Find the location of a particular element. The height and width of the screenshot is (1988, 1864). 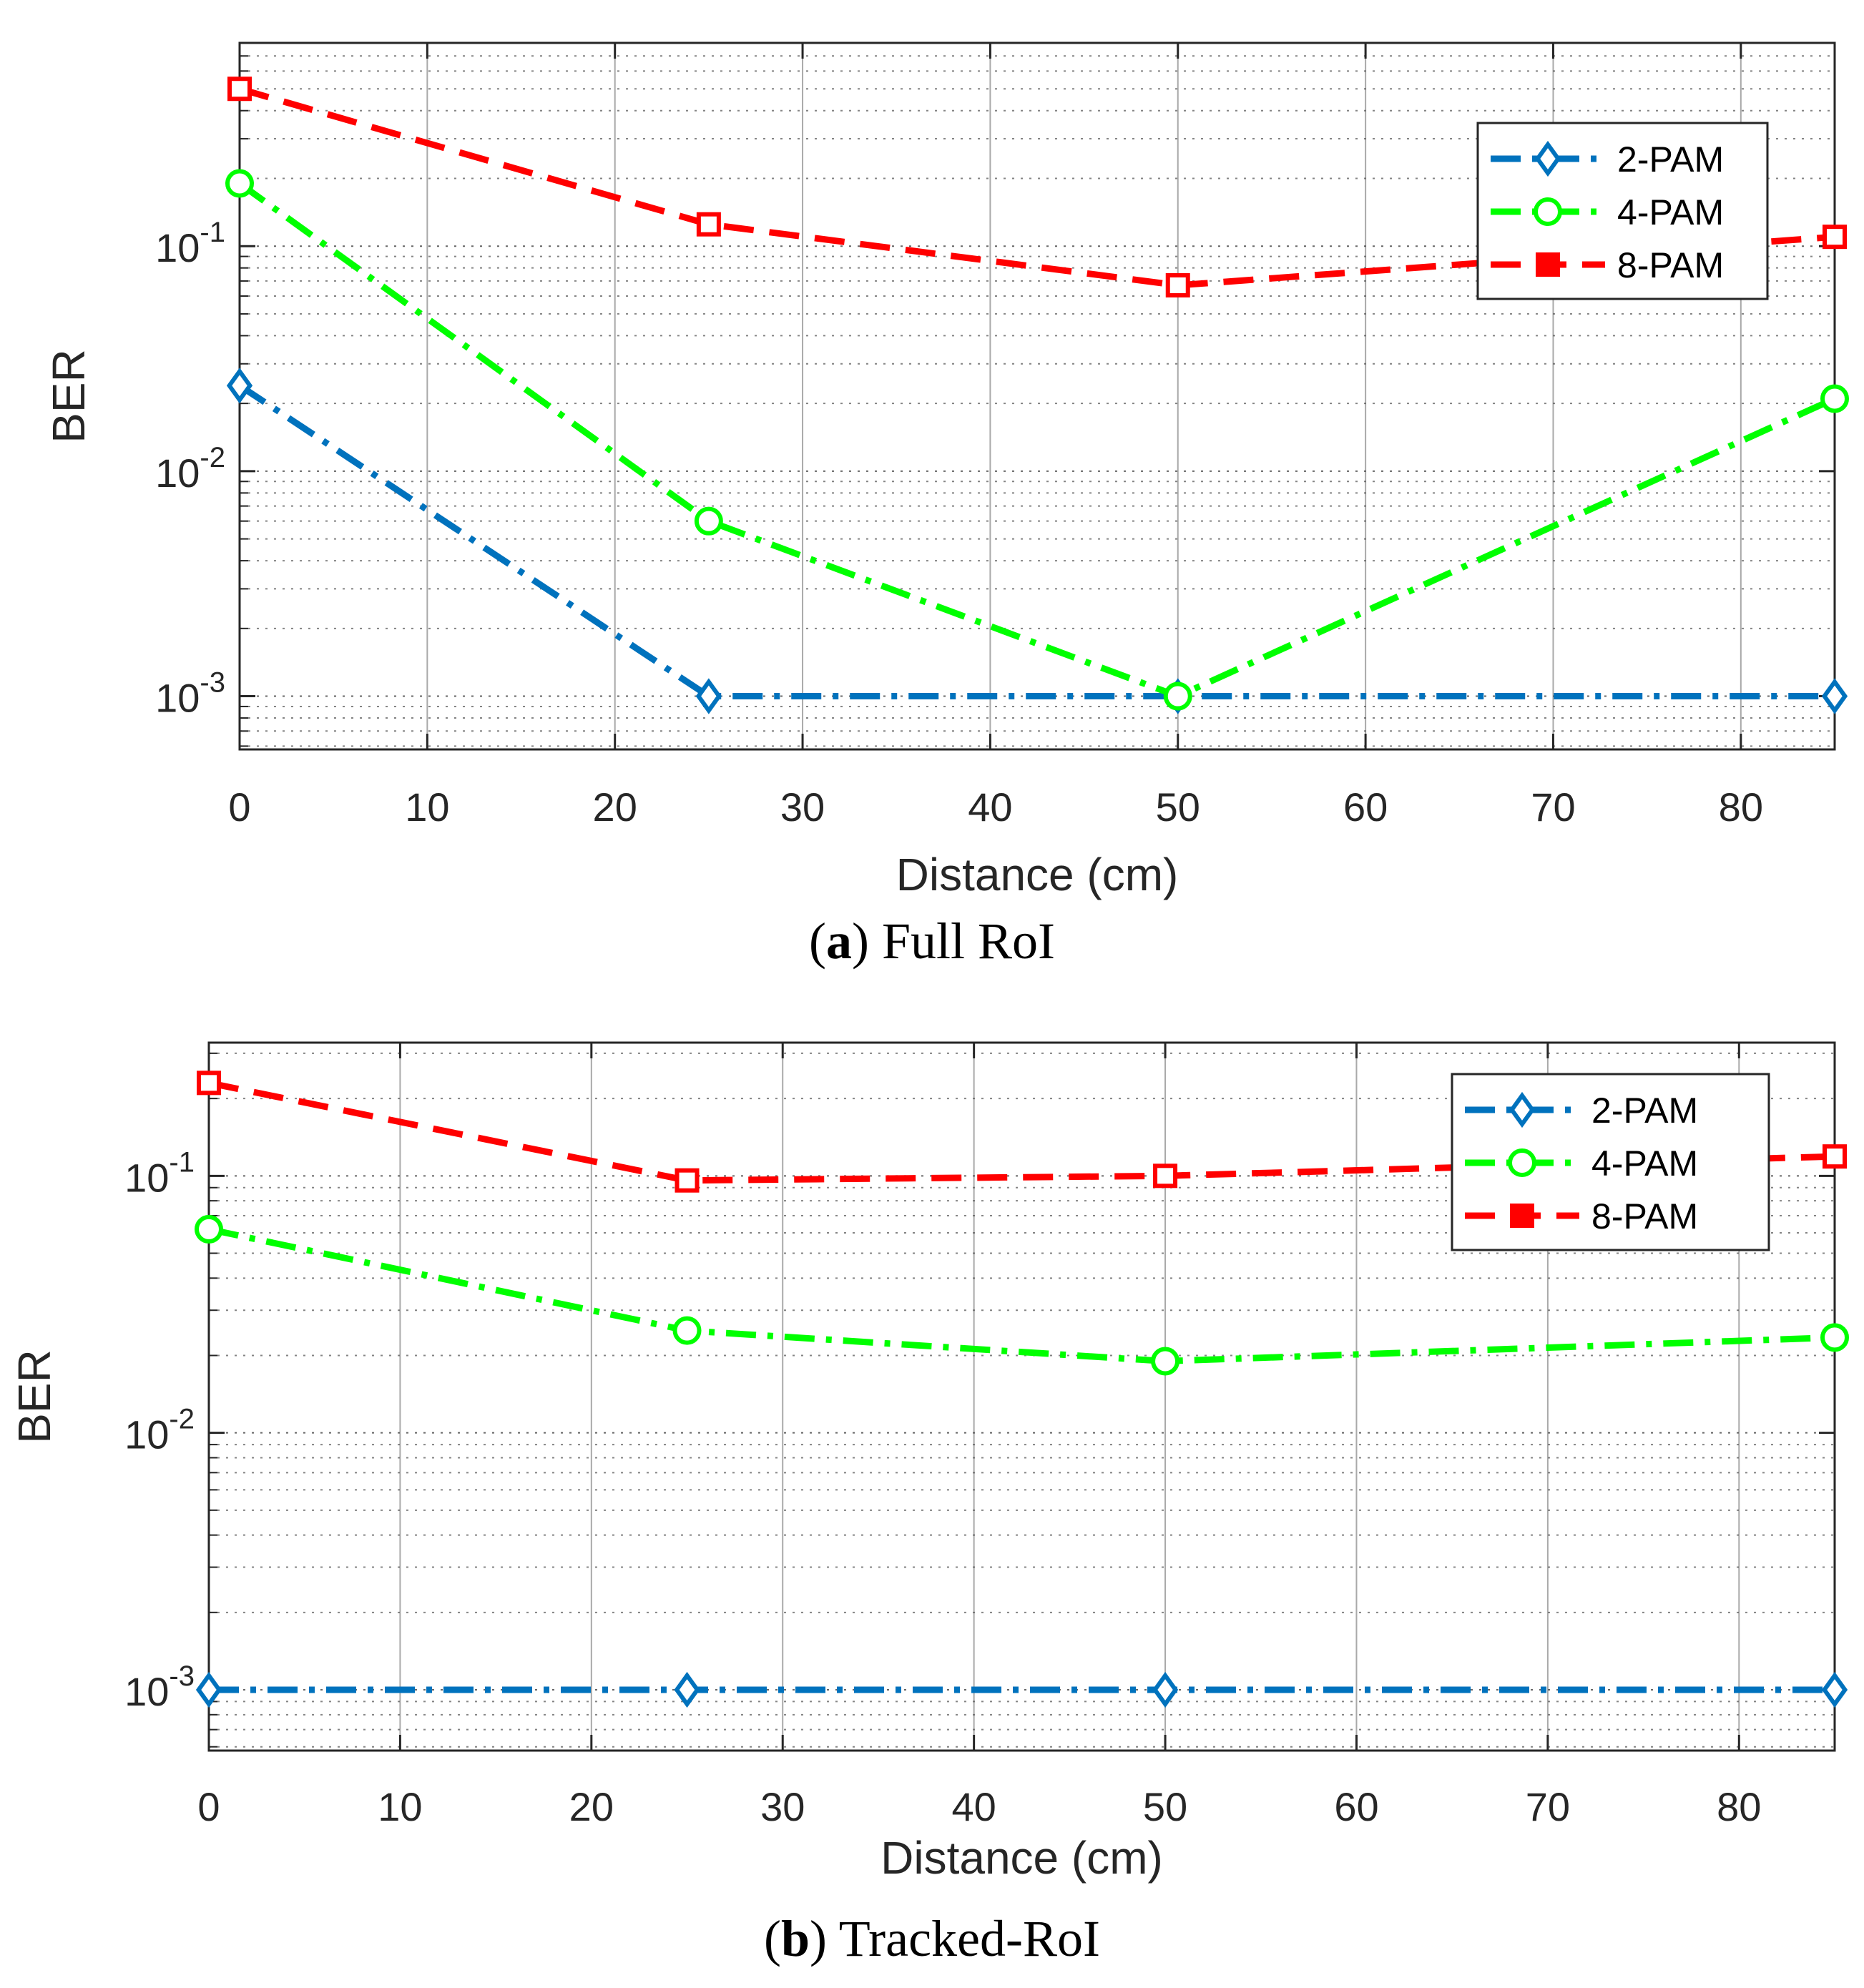

caption-letter: a is located at coordinates (839, 941).